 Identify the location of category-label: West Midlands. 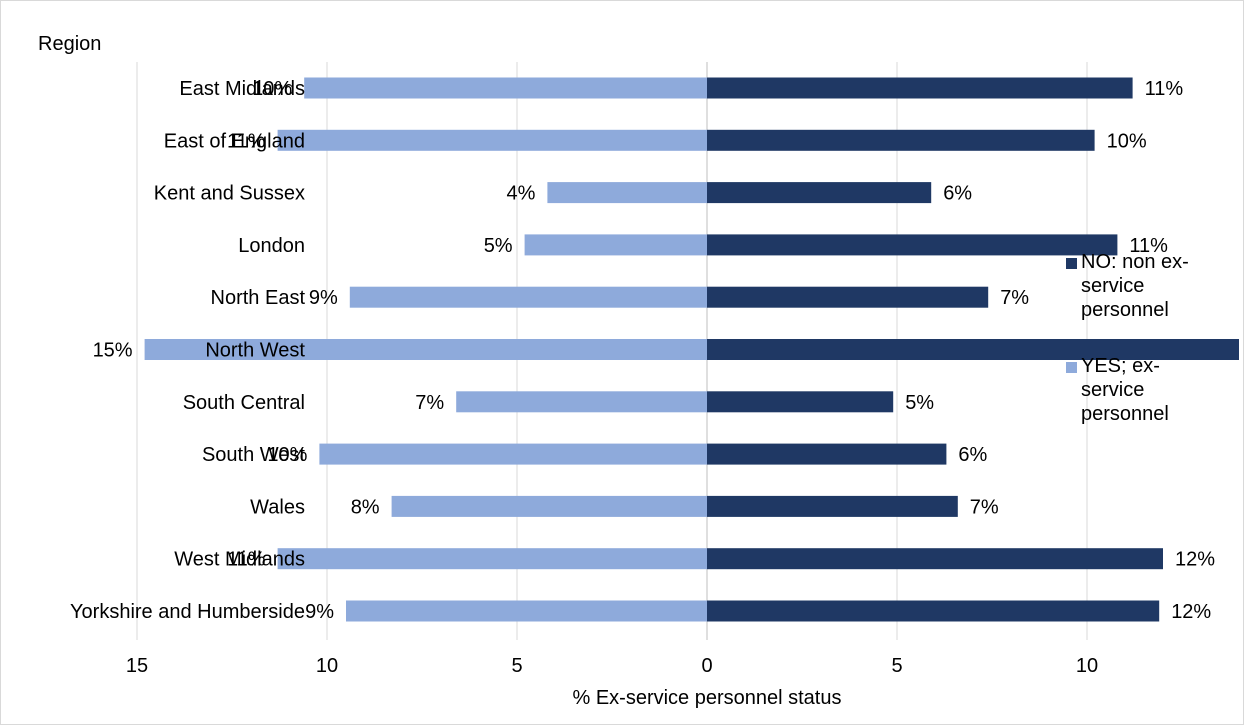
(239, 560).